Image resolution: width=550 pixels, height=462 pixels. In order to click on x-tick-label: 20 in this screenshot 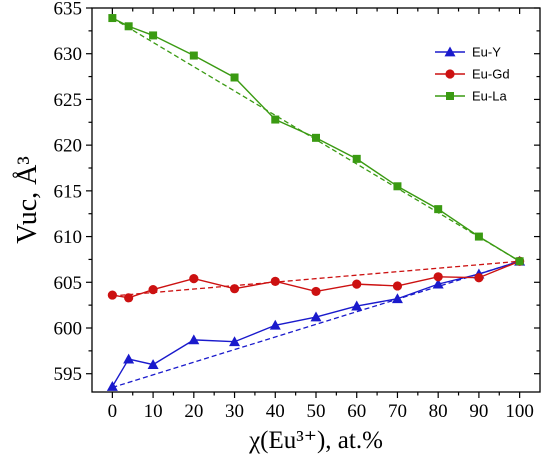, I will do `click(193, 411)`.